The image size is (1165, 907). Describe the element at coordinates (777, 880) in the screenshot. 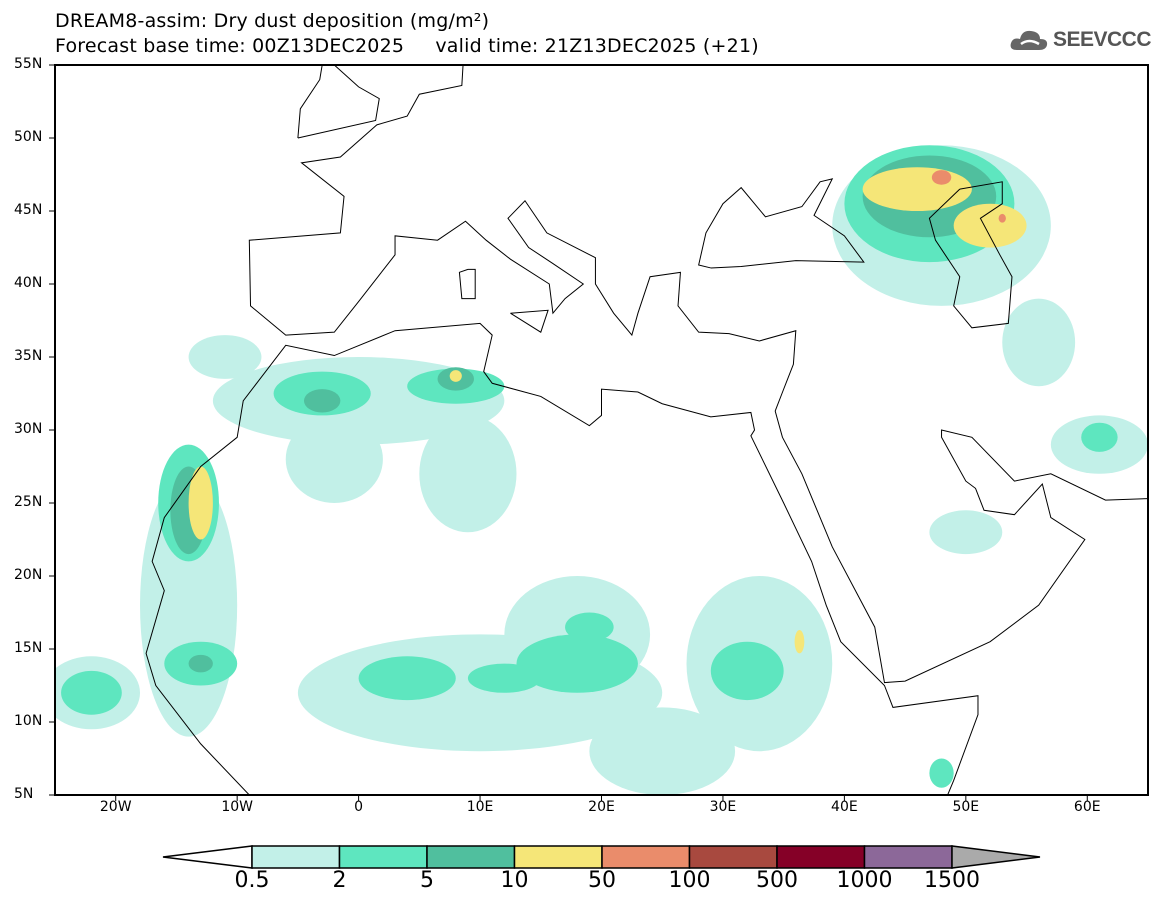

I see `colorbar-label: 500` at that location.